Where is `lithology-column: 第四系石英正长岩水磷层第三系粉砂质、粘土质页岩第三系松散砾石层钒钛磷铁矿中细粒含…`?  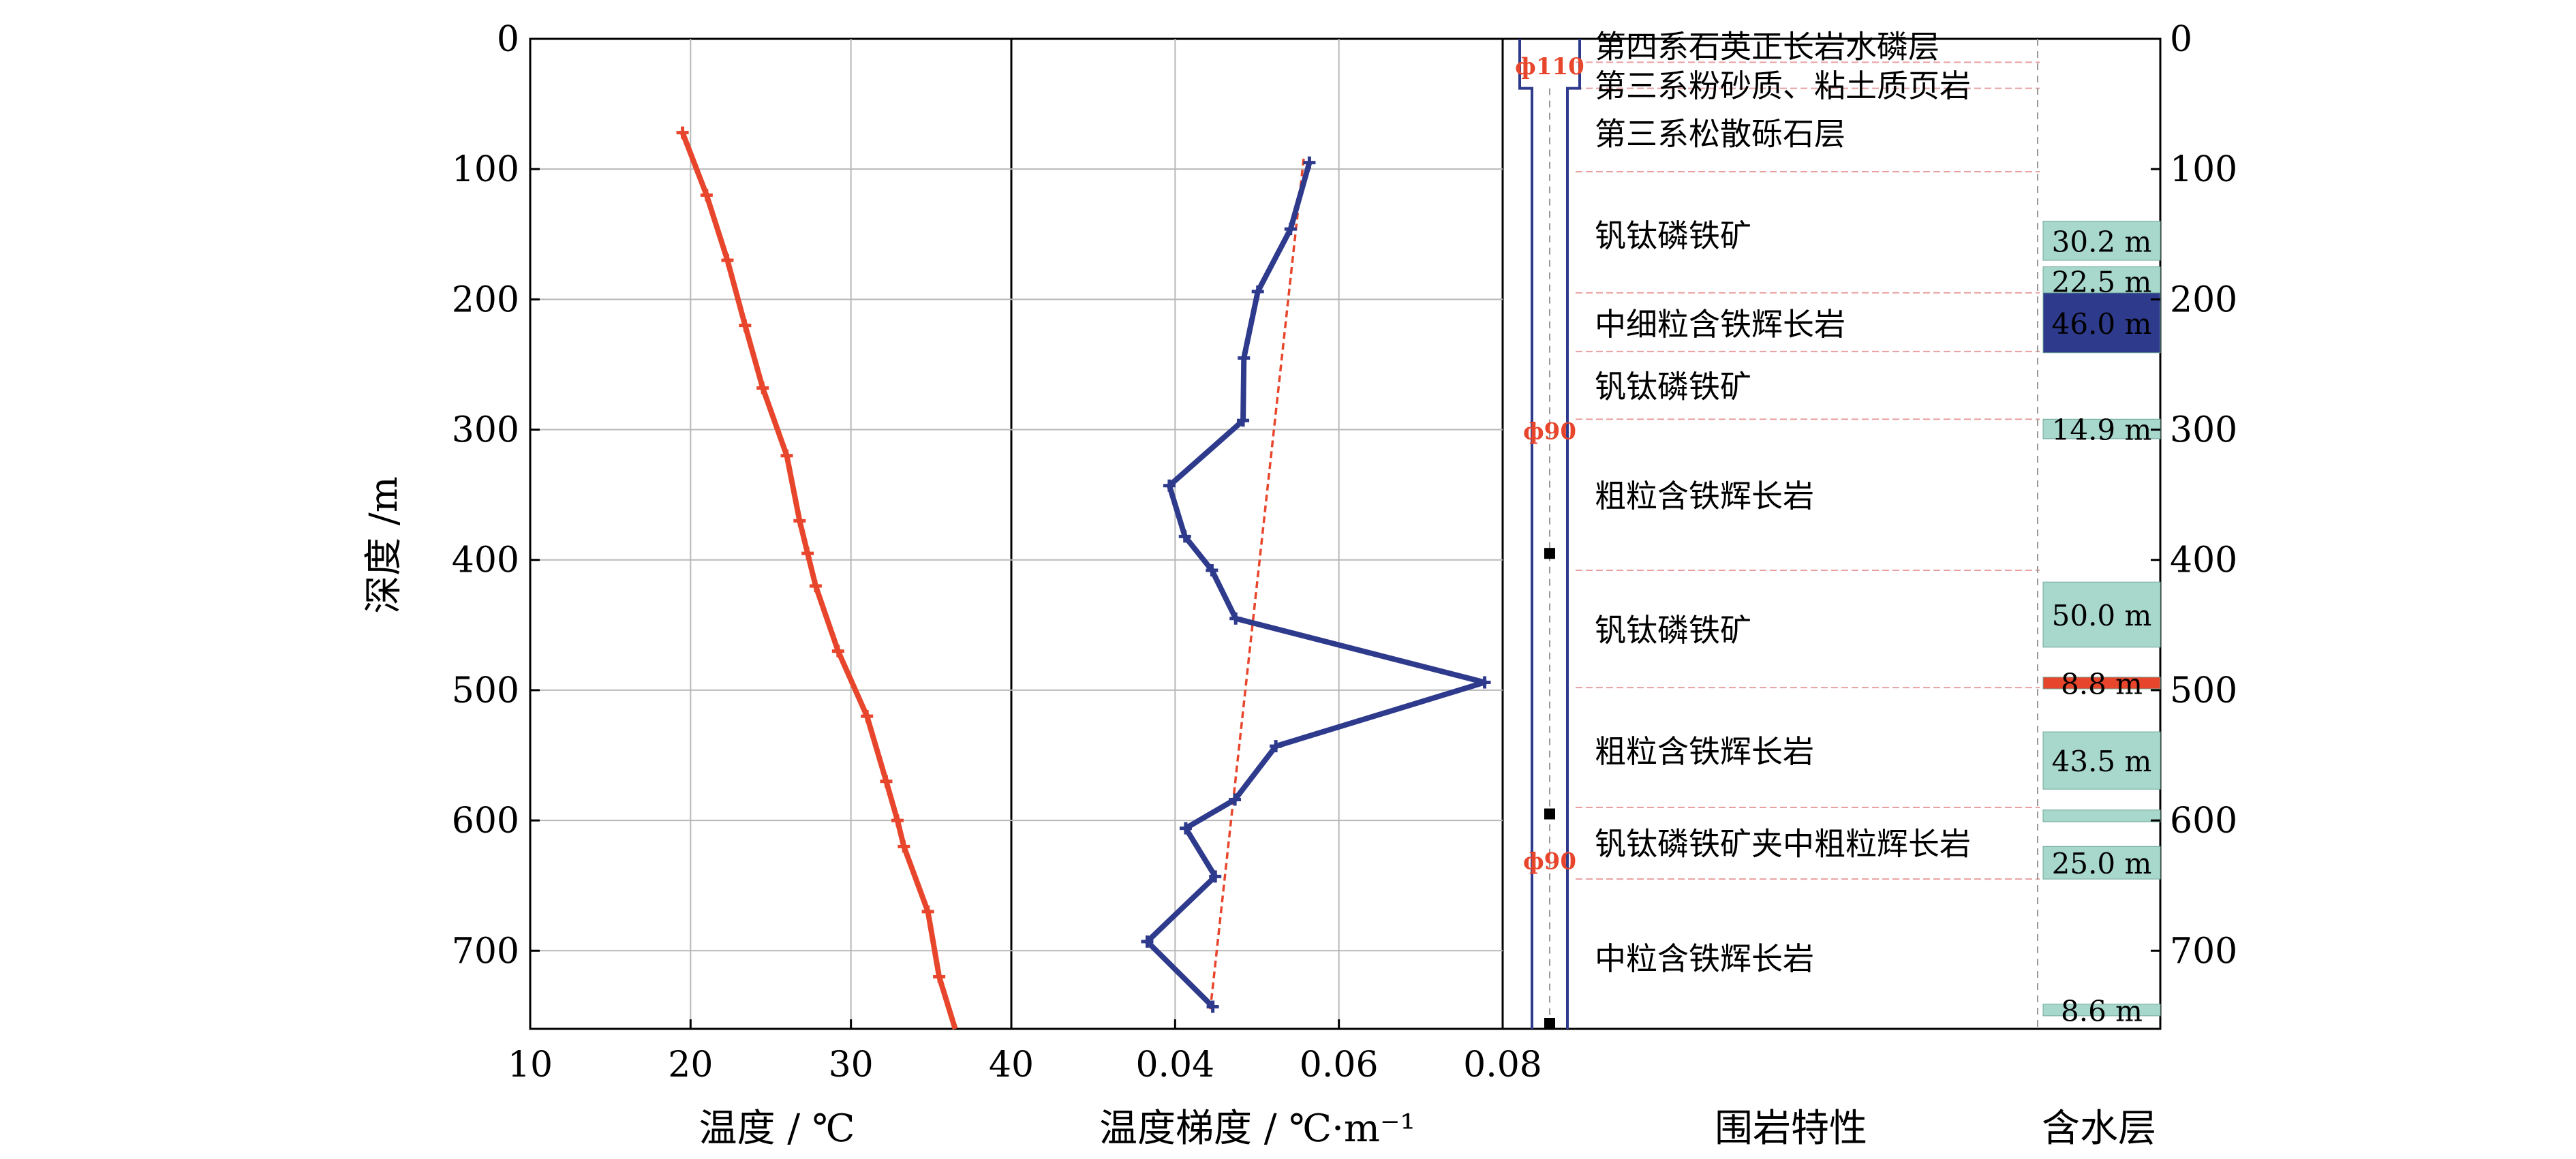
lithology-column: 第四系石英正长岩水磷层第三系粉砂质、粘土质页岩第三系松散砾石层钒钛磷铁矿中细粒含… is located at coordinates (1808, 503).